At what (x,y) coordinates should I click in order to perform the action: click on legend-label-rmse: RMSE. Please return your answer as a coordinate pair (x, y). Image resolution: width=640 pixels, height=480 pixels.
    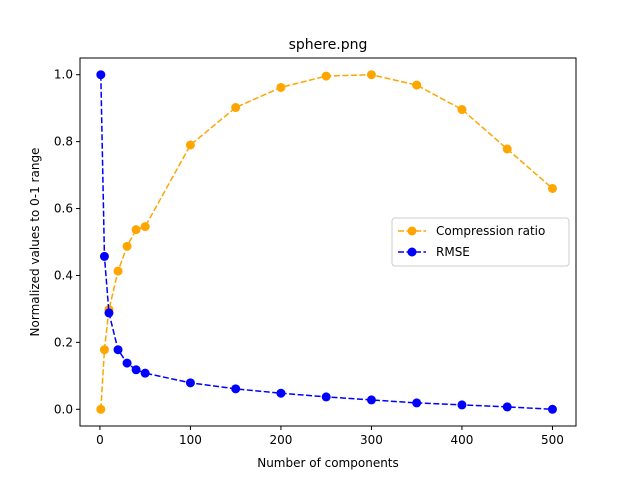
    Looking at the image, I should click on (453, 252).